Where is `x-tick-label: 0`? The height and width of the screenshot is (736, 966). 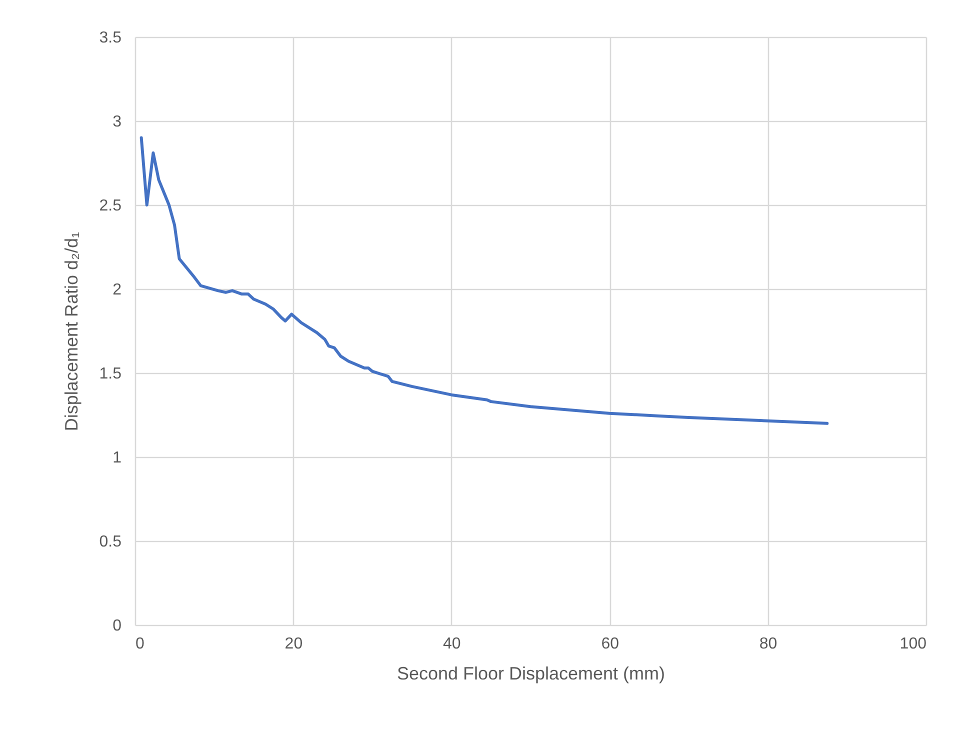 x-tick-label: 0 is located at coordinates (140, 644).